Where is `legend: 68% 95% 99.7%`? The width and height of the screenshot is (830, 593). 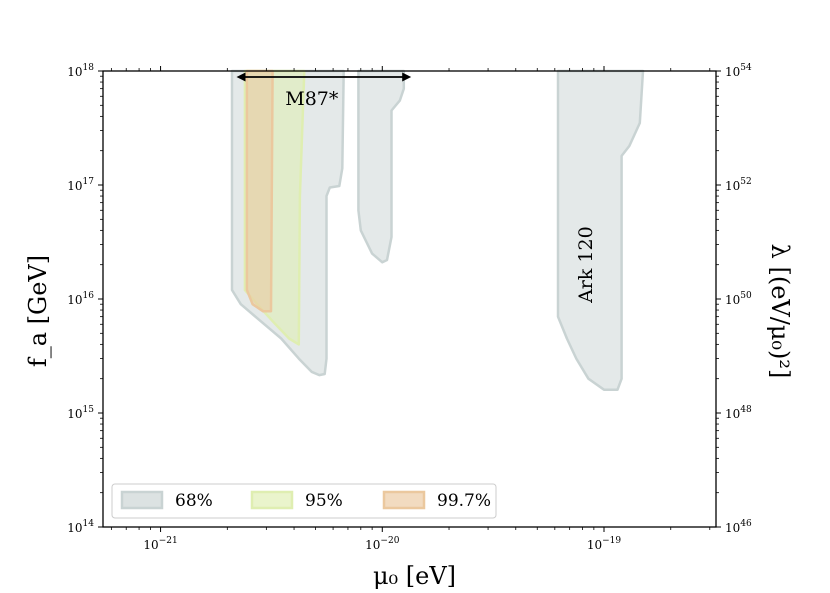 legend: 68% 95% 99.7% is located at coordinates (304, 501).